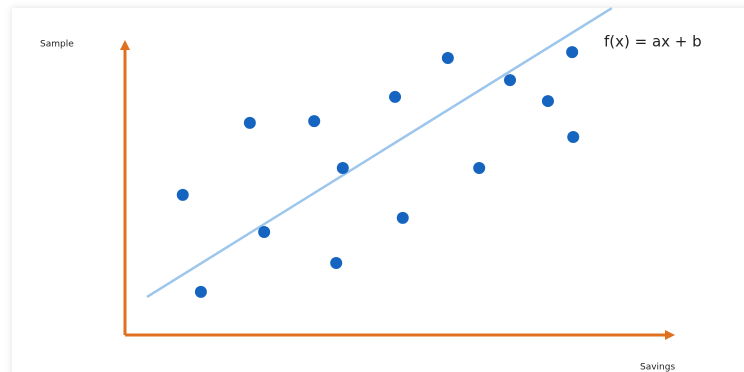  I want to click on x-axis-label: Savings, so click(657, 367).